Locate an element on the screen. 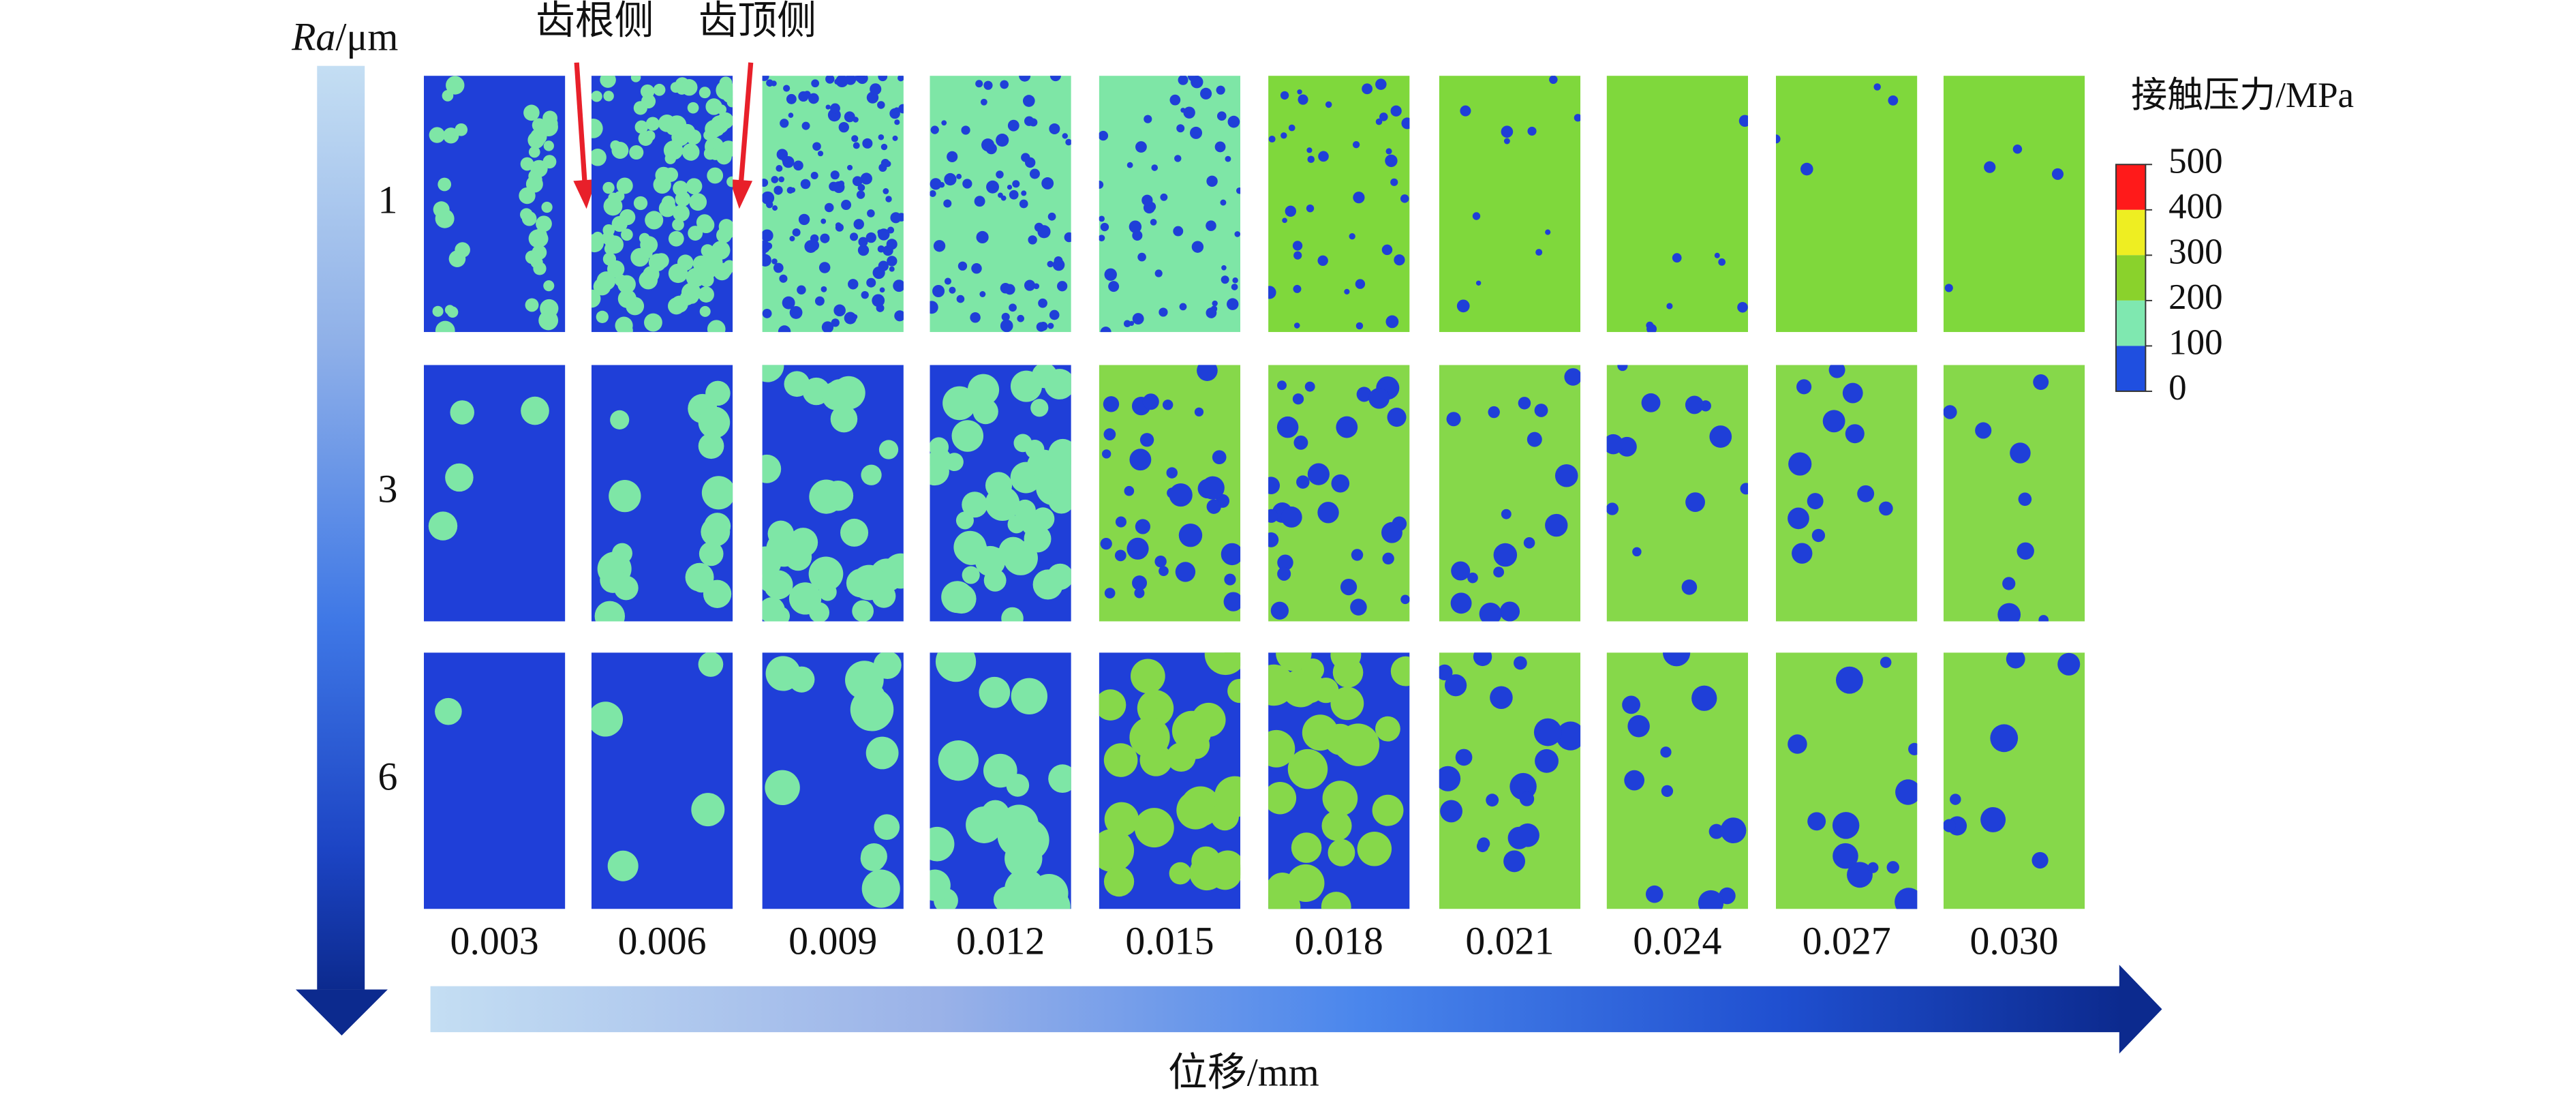  legend-tick-label: 300 is located at coordinates (2195, 252).